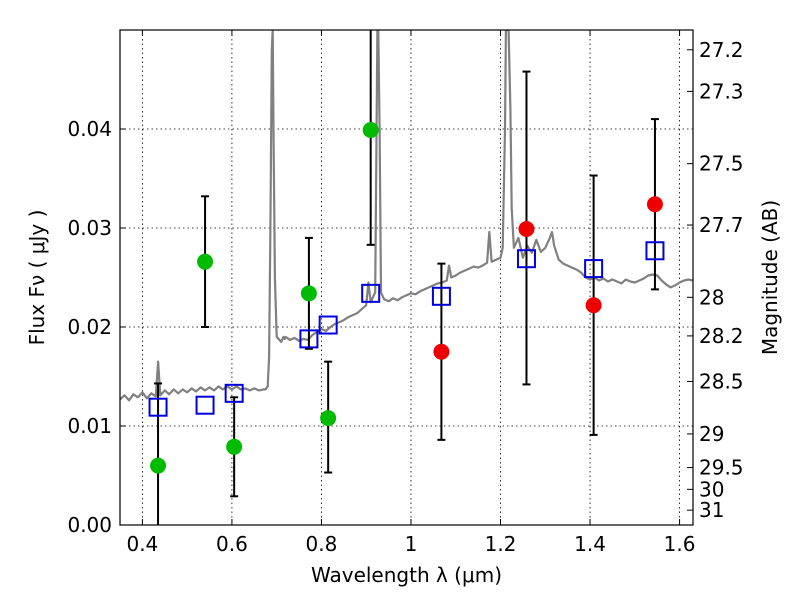 The image size is (800, 600). I want to click on y-tick-label: 0.04, so click(89, 129).